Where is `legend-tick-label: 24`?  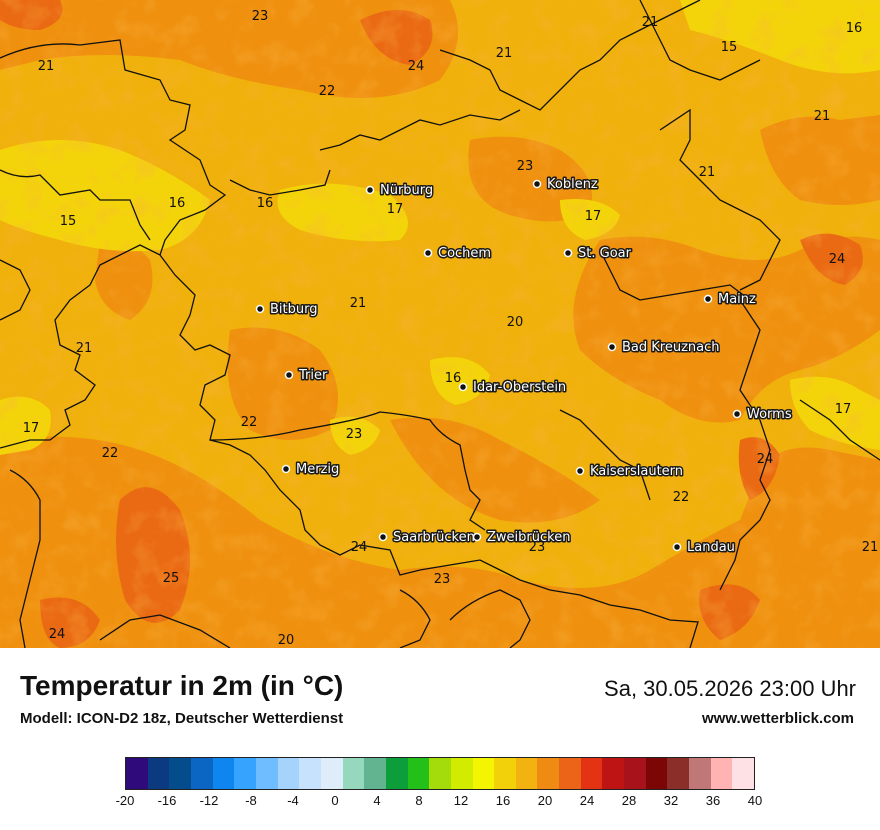
legend-tick-label: 24 is located at coordinates (587, 800).